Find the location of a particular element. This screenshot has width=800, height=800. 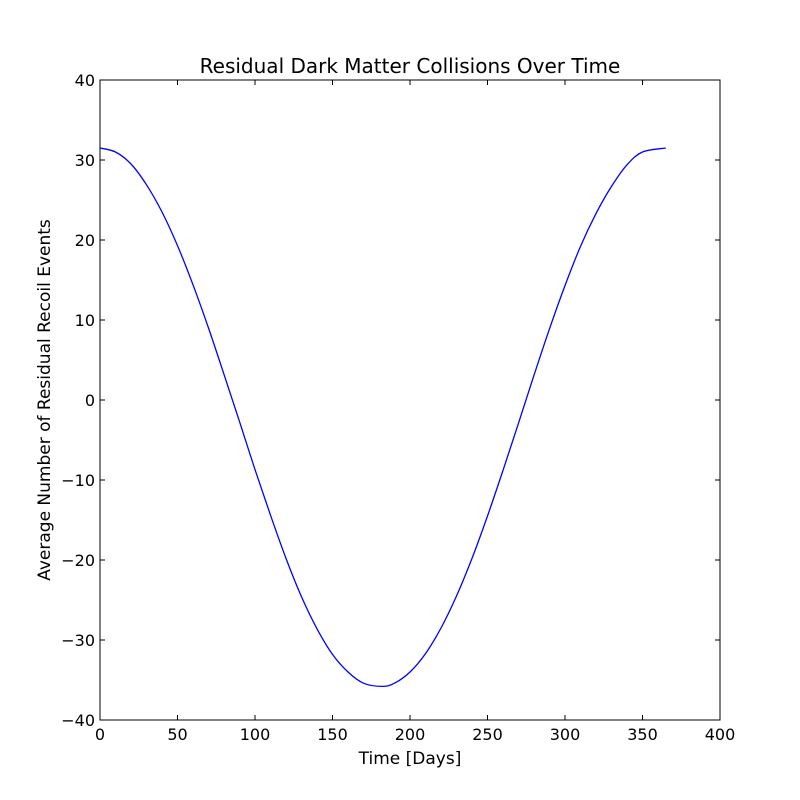

x-tick-labels: 0 50 100 150 200 250 300 350 400 is located at coordinates (415, 734).